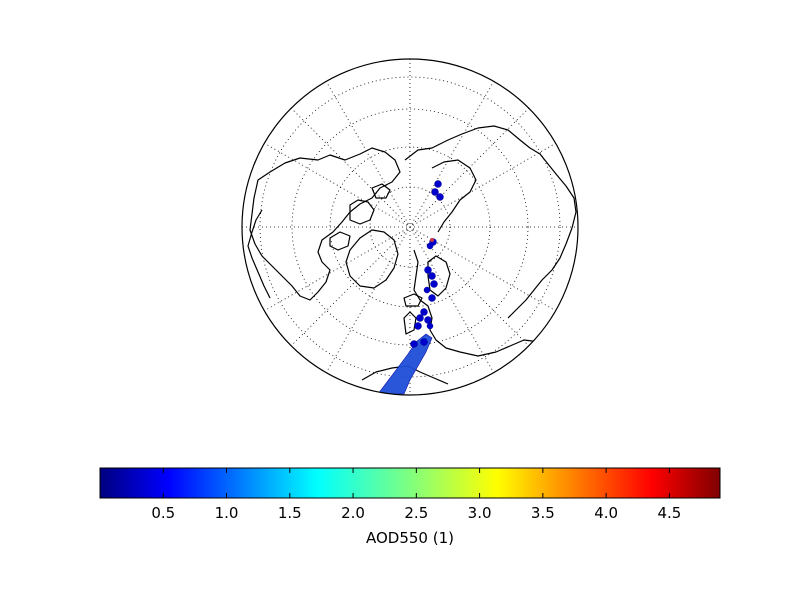  What do you see at coordinates (227, 513) in the screenshot?
I see `colorbar-tick-label: 1.0` at bounding box center [227, 513].